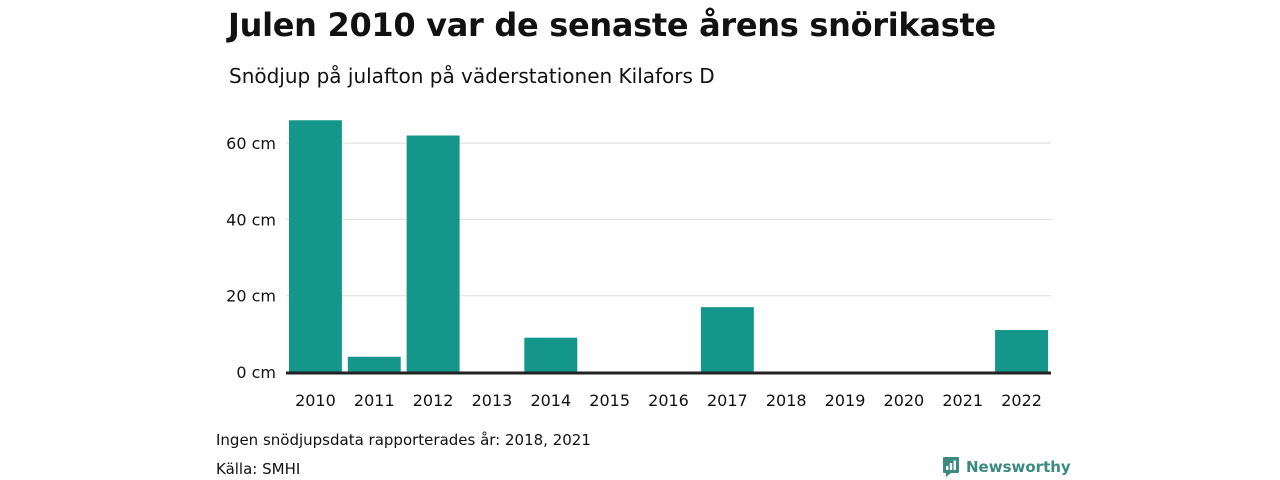  Describe the element at coordinates (727, 339) in the screenshot. I see `bar-2017` at that location.